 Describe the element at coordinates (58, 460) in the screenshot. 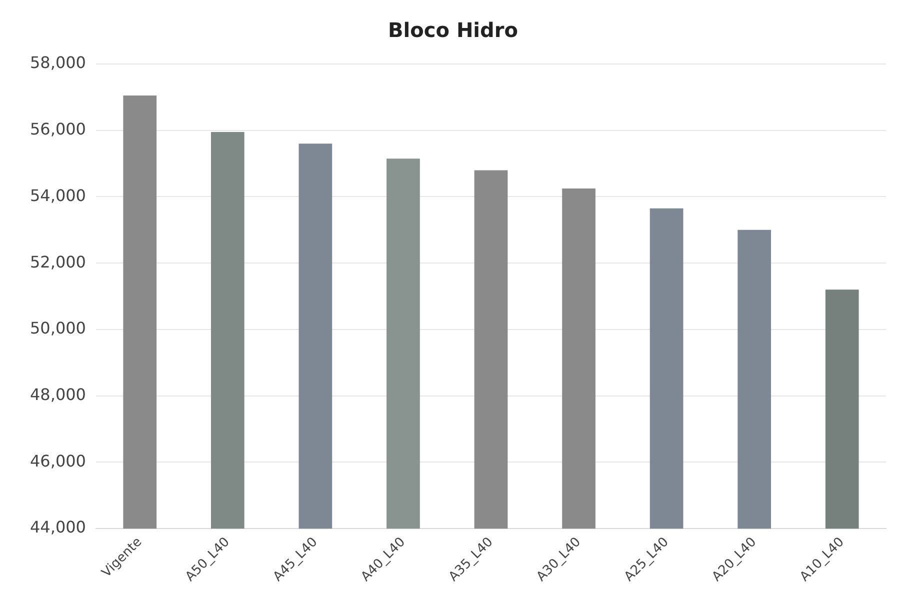

I see `y-tick-label: 46,000` at that location.